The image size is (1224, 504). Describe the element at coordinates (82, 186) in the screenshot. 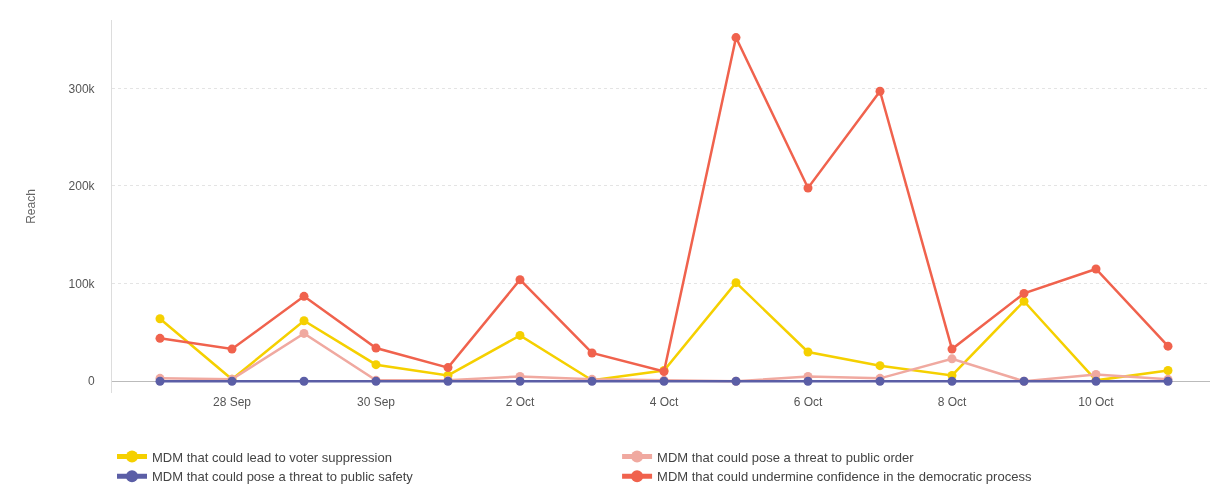

I see `y-tick-label: 200k` at that location.